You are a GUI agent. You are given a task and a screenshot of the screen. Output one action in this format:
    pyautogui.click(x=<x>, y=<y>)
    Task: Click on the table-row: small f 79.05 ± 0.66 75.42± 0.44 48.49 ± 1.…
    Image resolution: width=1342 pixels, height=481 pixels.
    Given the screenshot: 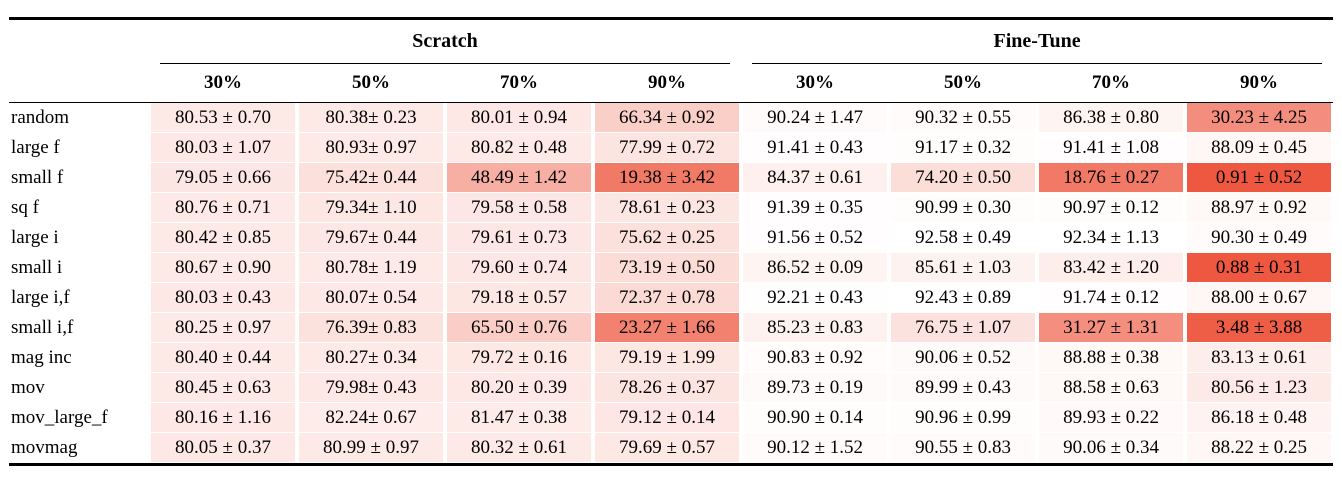 What is the action you would take?
    pyautogui.click(x=671, y=178)
    